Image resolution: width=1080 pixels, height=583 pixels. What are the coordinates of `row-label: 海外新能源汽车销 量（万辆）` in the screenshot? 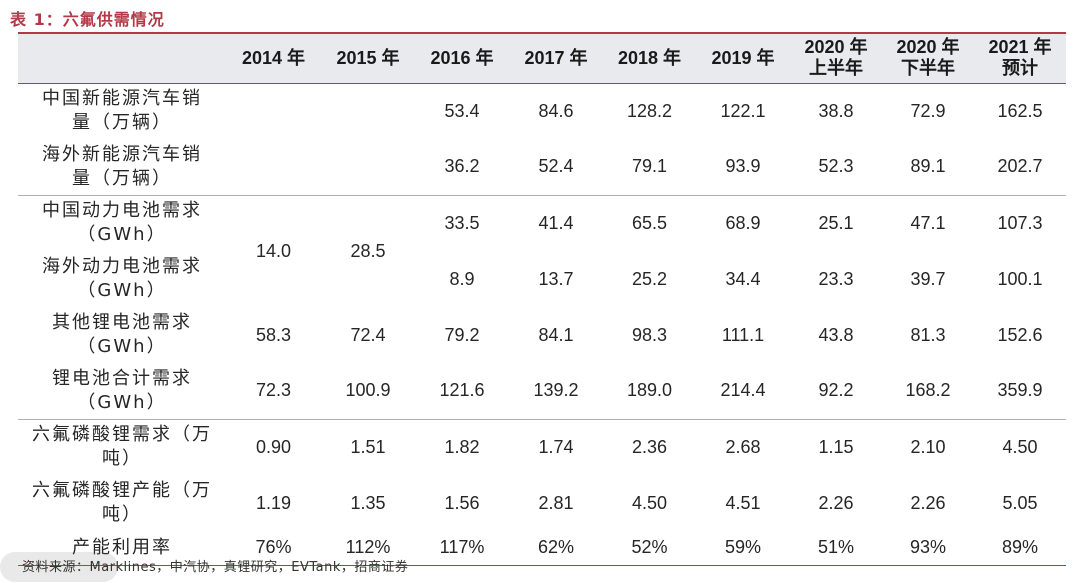 It's located at (122, 167).